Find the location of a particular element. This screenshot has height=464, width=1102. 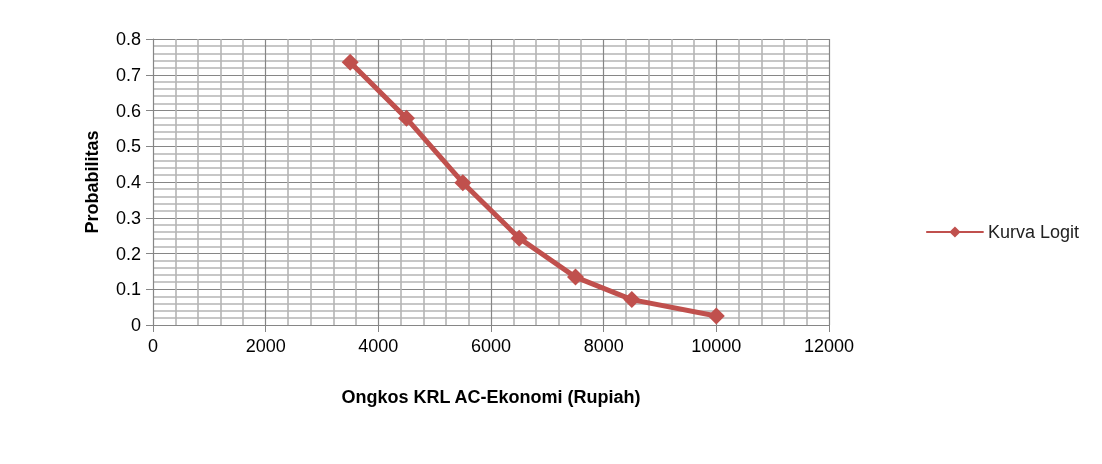

x-tick-label: 2000 is located at coordinates (265, 346).